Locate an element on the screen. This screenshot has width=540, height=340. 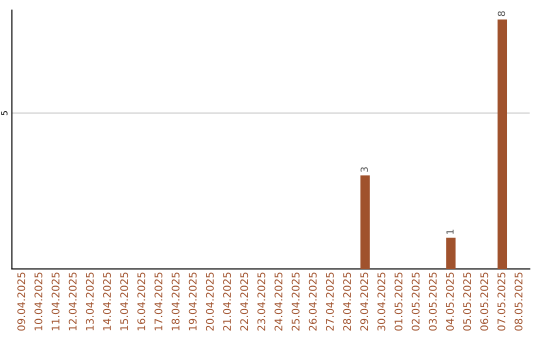
x-tick-label: 17.04.2025 is located at coordinates (158, 301).